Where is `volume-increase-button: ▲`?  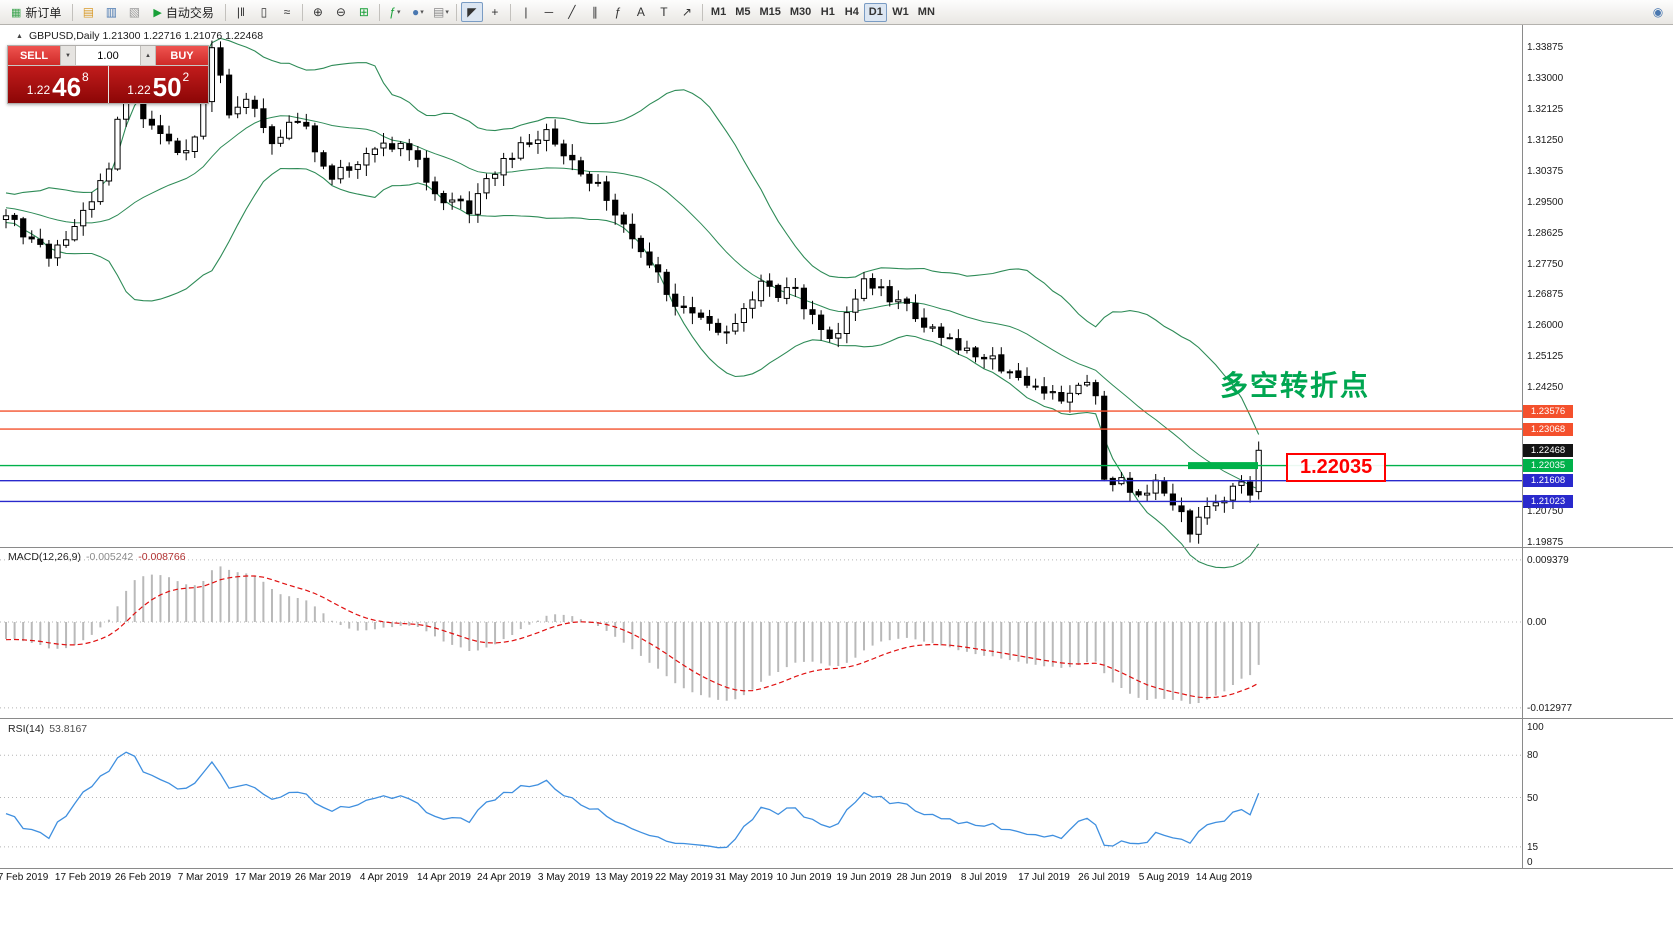
volume-increase-button: ▲ is located at coordinates (148, 55).